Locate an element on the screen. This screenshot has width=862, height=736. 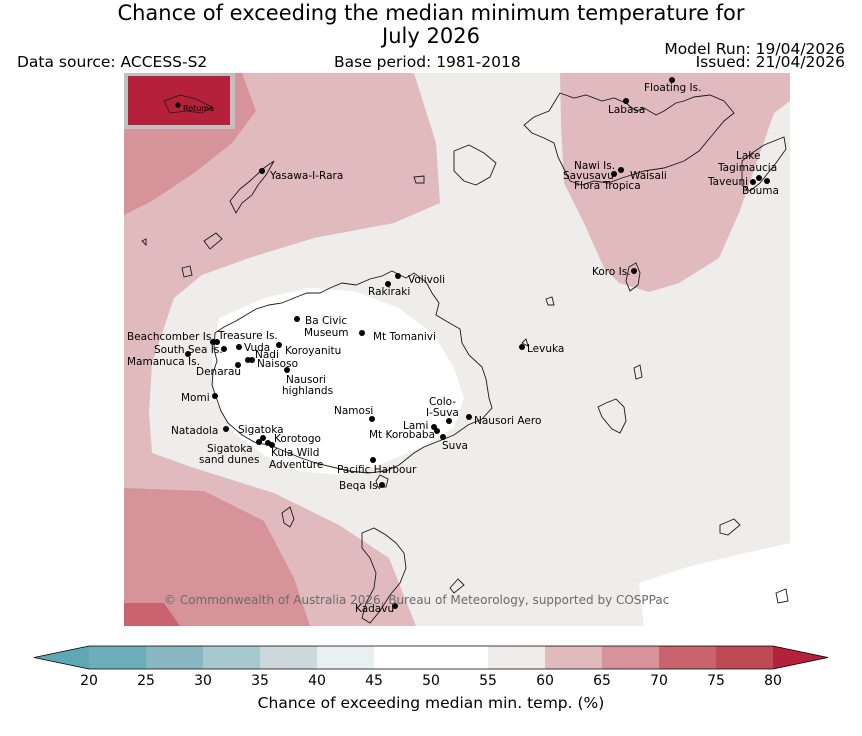
label-volivoli: Volivoli is located at coordinates (426, 280).